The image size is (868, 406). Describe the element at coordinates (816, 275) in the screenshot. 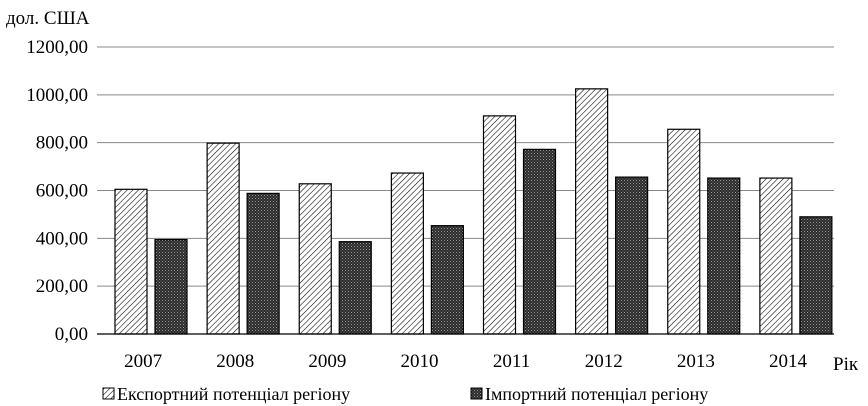

I see `bar-import-2014` at that location.